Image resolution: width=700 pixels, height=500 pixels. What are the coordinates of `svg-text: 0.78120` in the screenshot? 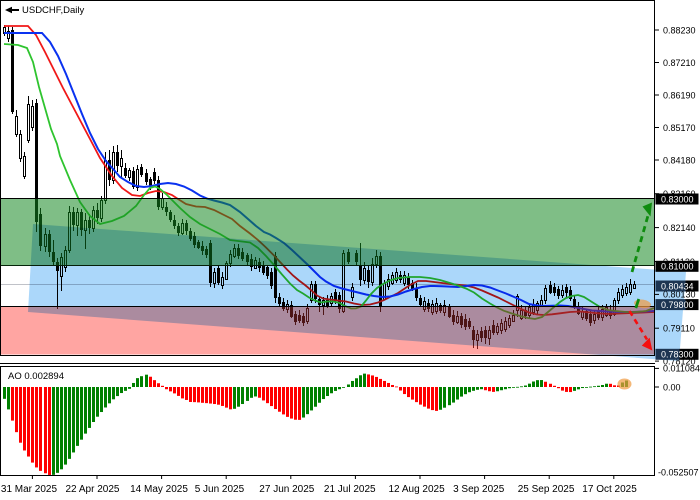 It's located at (679, 361).